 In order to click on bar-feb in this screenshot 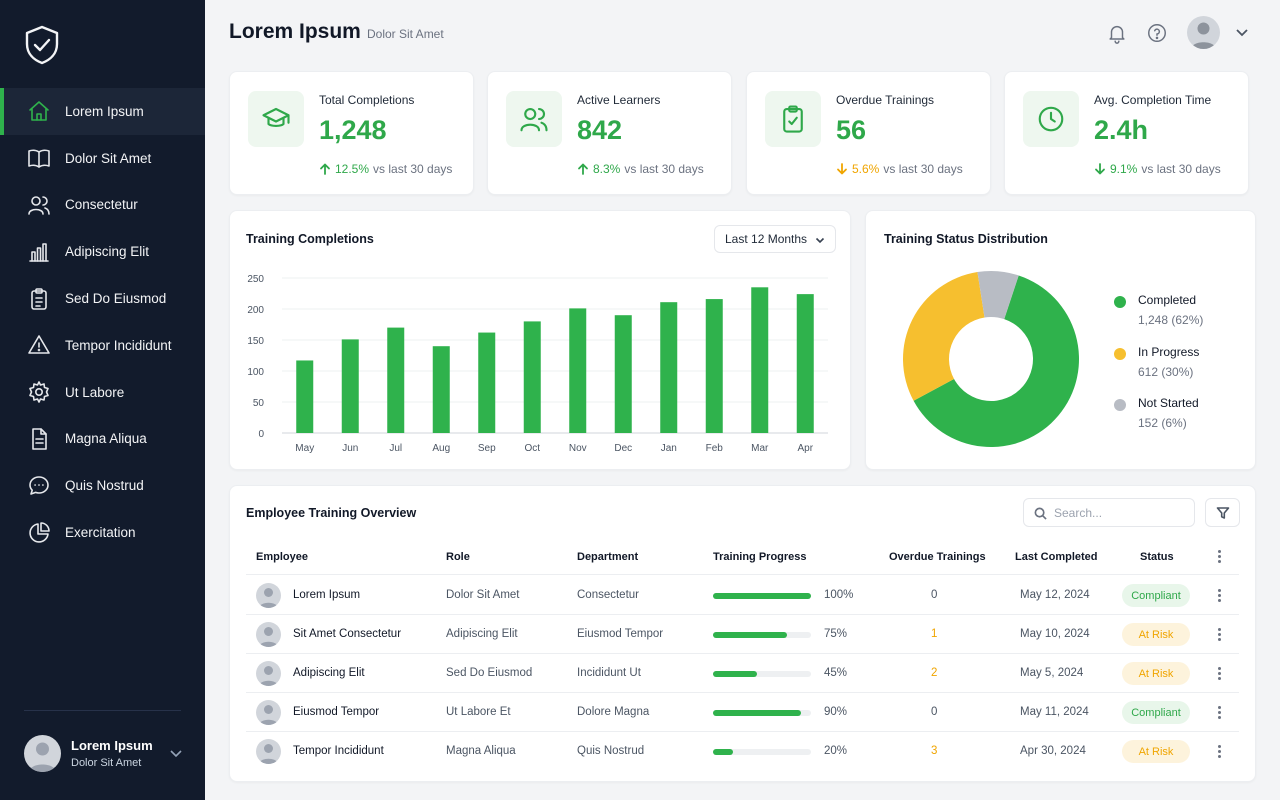, I will do `click(714, 366)`.